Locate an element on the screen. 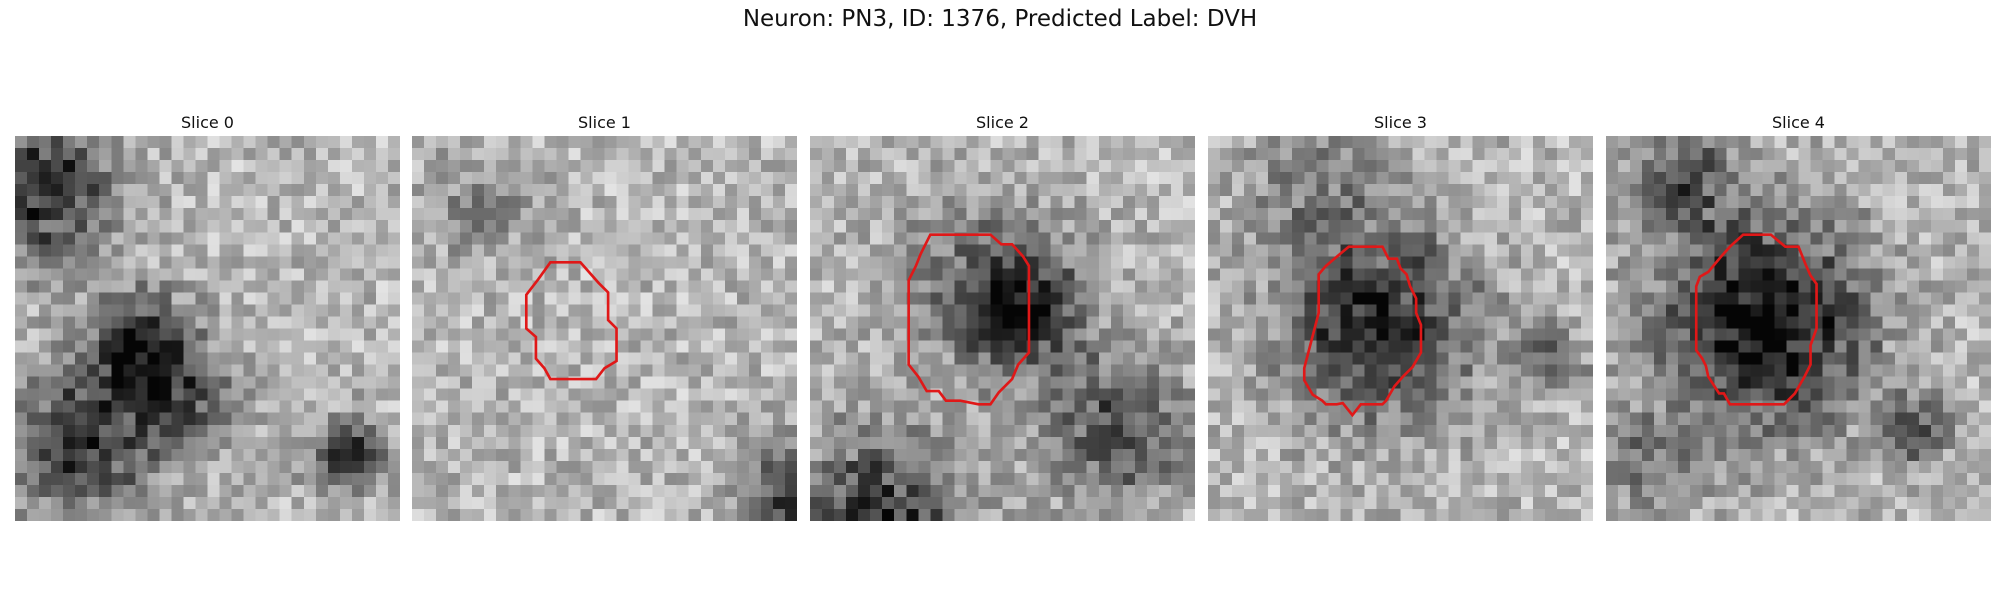 The image size is (2000, 600). slice-title-1: Slice 1 is located at coordinates (604, 122).